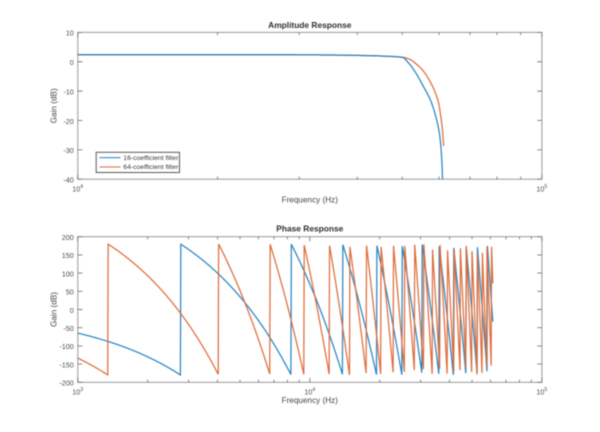  What do you see at coordinates (68, 328) in the screenshot?
I see `svg-text: -50` at bounding box center [68, 328].